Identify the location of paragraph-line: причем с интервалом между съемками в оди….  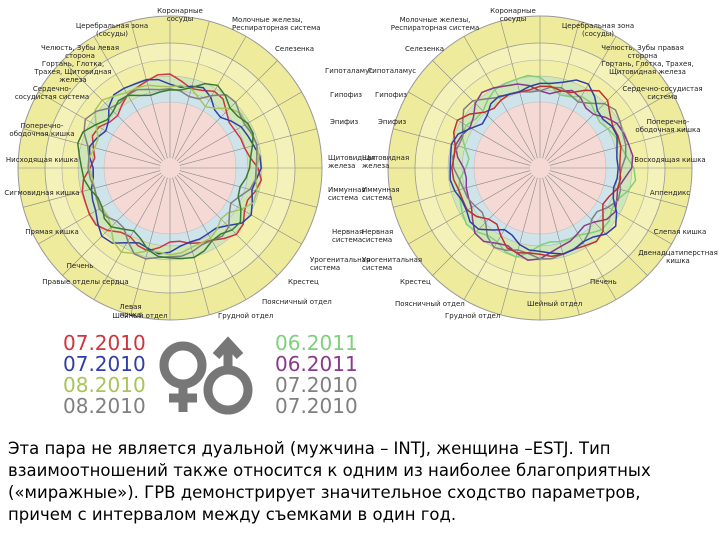
(232, 514).